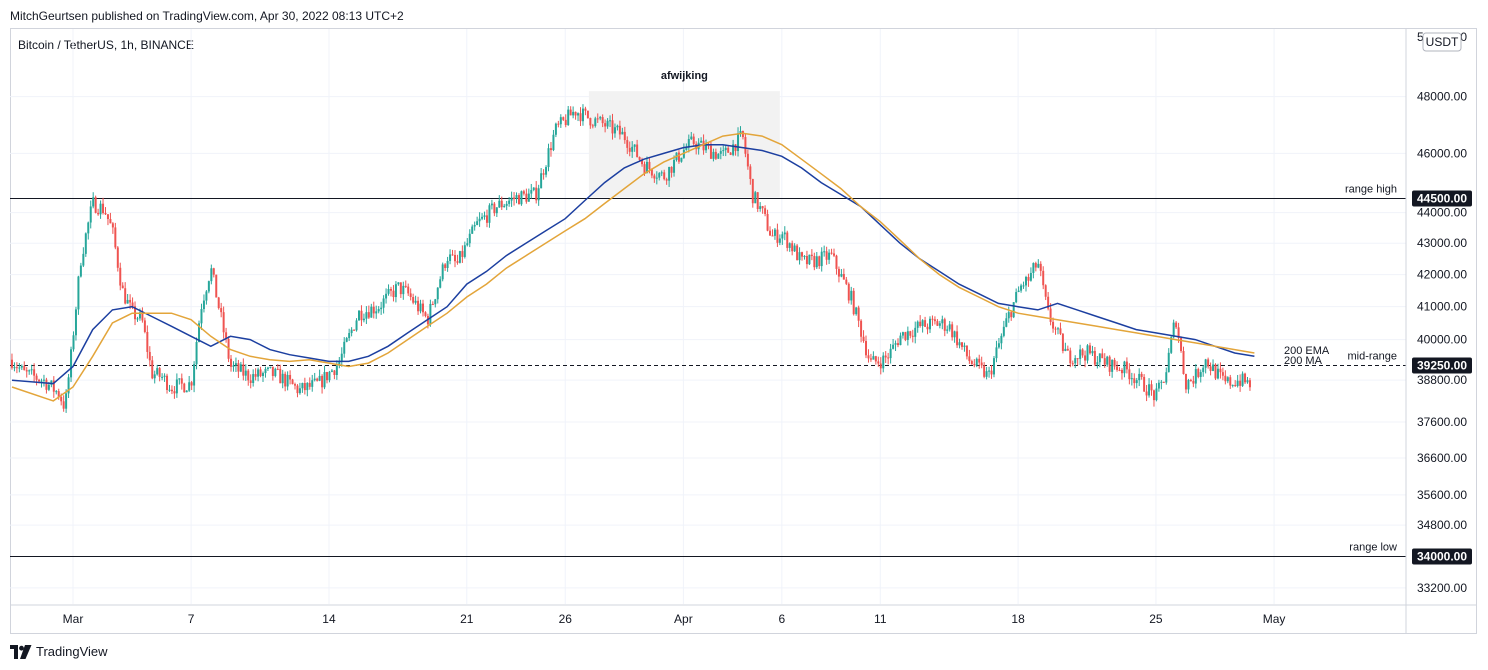 This screenshot has height=670, width=1488. What do you see at coordinates (743, 615) in the screenshot?
I see `time-axis: Mar 7 14 21 26 Apr 6 11 18 25 May` at bounding box center [743, 615].